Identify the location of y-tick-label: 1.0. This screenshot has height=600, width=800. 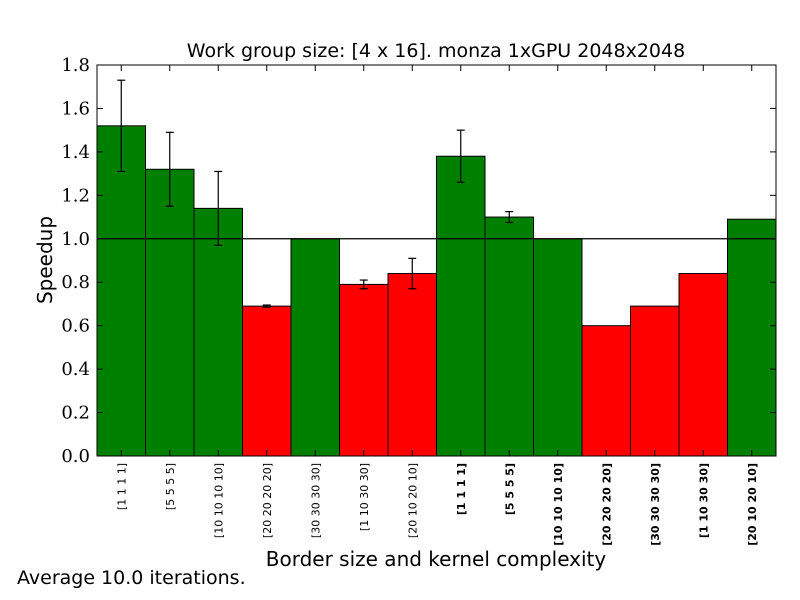
(75, 239).